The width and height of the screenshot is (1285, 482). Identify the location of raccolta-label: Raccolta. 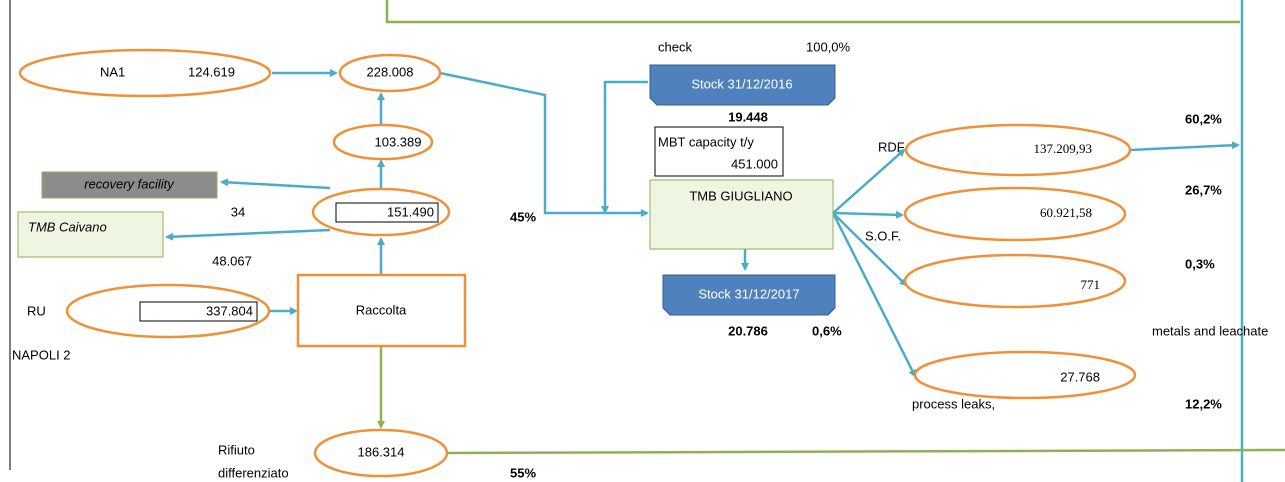
(381, 309).